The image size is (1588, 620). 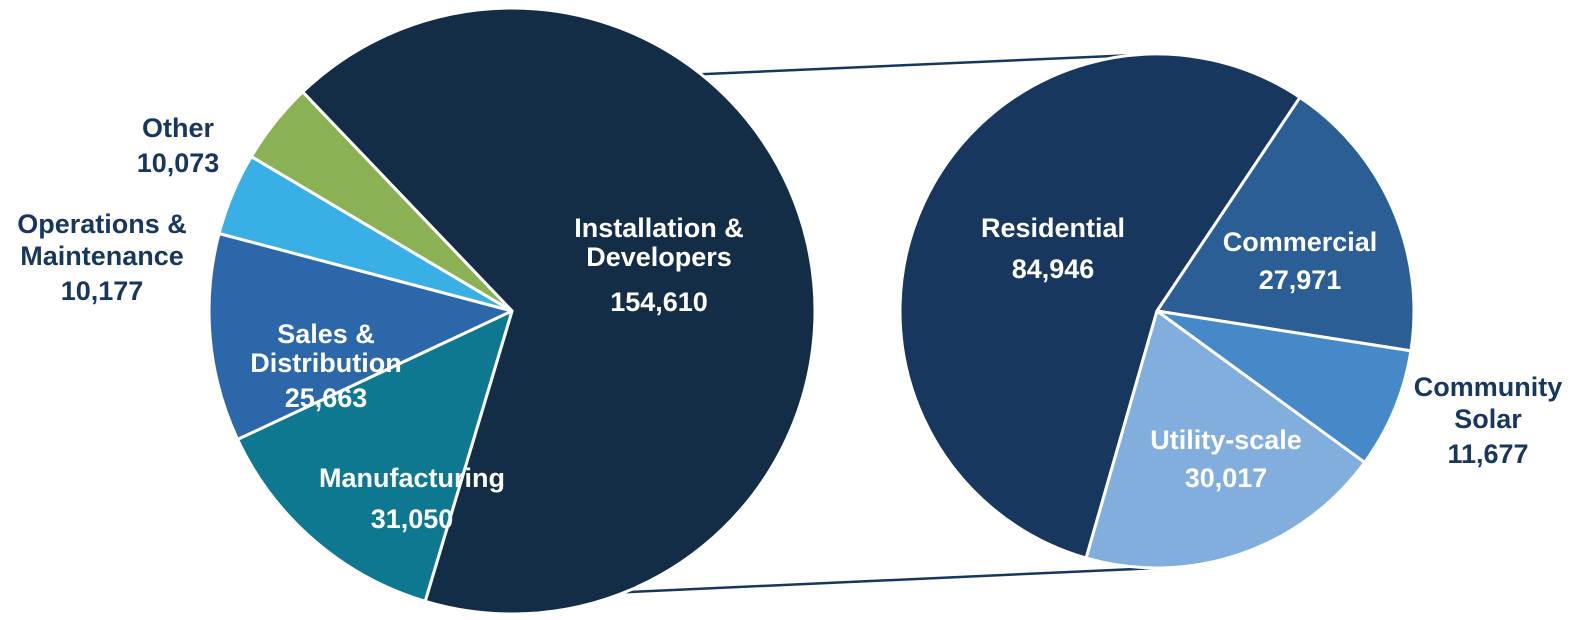 I want to click on slice-other, so click(x=381, y=201).